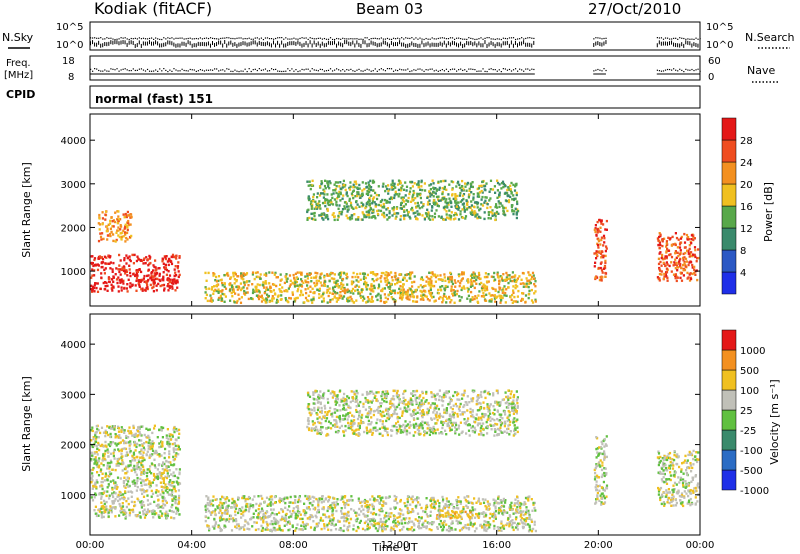 Image resolution: width=800 pixels, height=554 pixels. I want to click on colorbar-tick-label: 8, so click(743, 251).